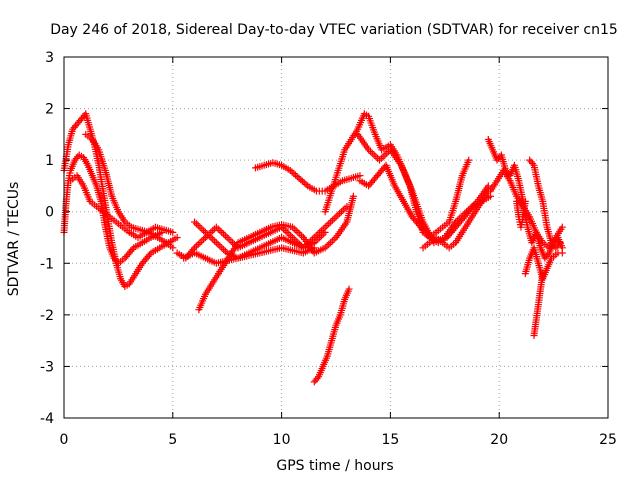  Describe the element at coordinates (47, 316) in the screenshot. I see `y-tick-label: -2` at that location.